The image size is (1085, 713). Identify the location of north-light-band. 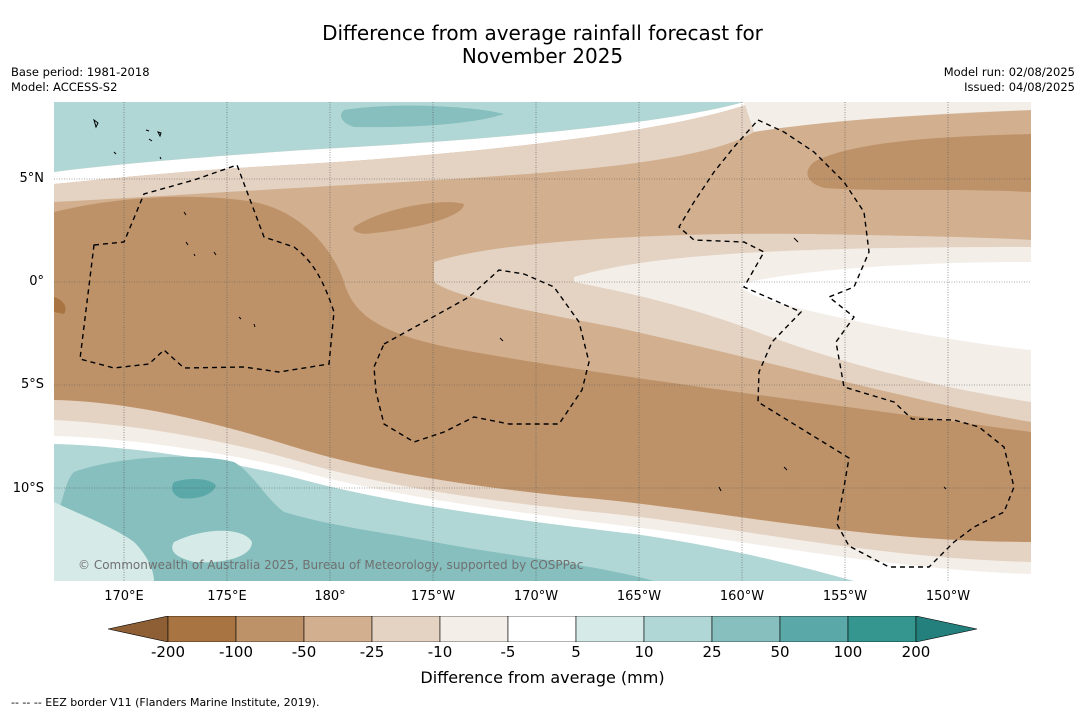
(542, 152).